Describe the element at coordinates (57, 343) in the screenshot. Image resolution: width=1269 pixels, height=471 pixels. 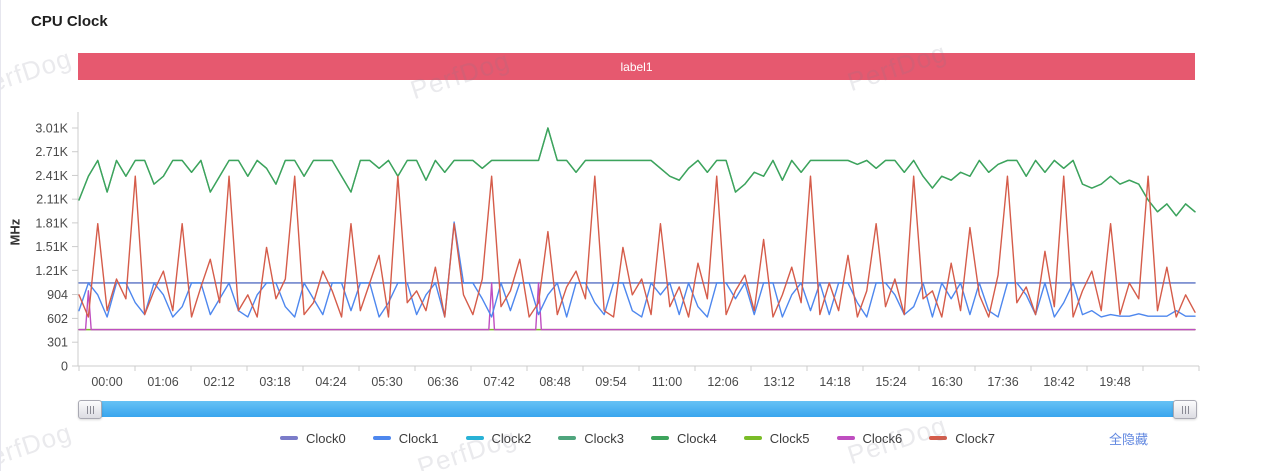
I see `y-tick-label: 301` at that location.